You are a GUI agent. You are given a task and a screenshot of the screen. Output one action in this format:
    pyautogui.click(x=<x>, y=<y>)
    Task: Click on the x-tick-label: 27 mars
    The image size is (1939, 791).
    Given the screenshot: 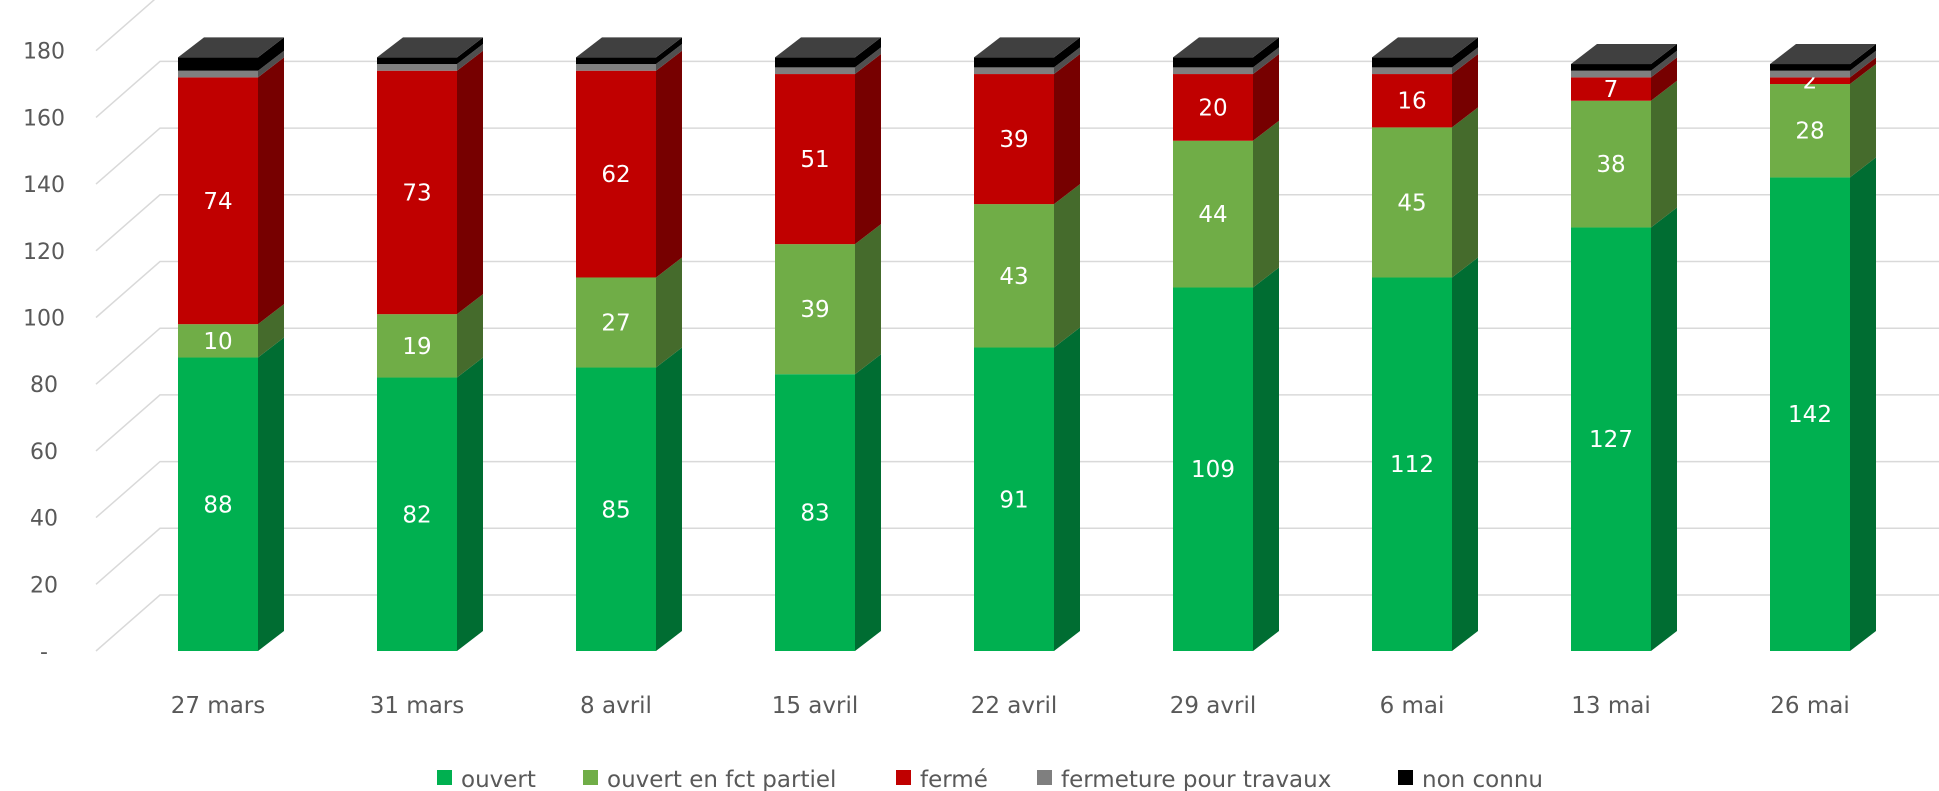 What is the action you would take?
    pyautogui.click(x=218, y=706)
    